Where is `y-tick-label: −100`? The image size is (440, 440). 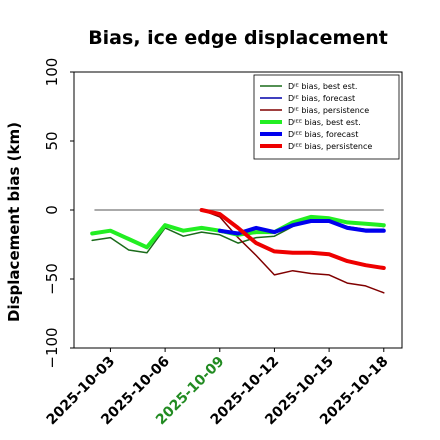
y-tick-label: −100 is located at coordinates (52, 347).